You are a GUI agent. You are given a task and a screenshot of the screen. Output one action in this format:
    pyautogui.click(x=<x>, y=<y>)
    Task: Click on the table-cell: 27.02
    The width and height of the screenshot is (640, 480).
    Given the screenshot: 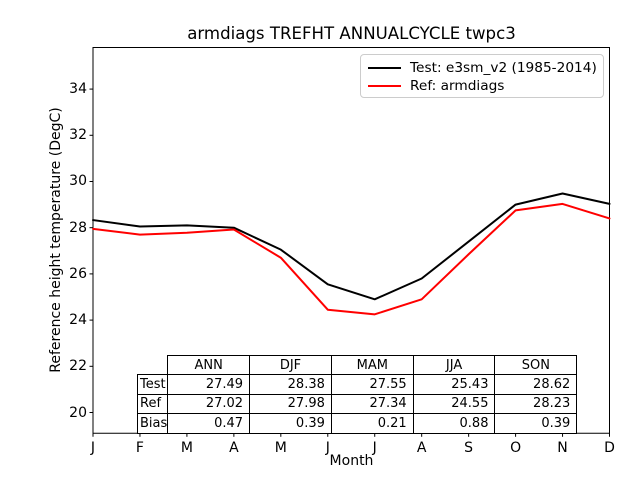 What is the action you would take?
    pyautogui.click(x=209, y=404)
    